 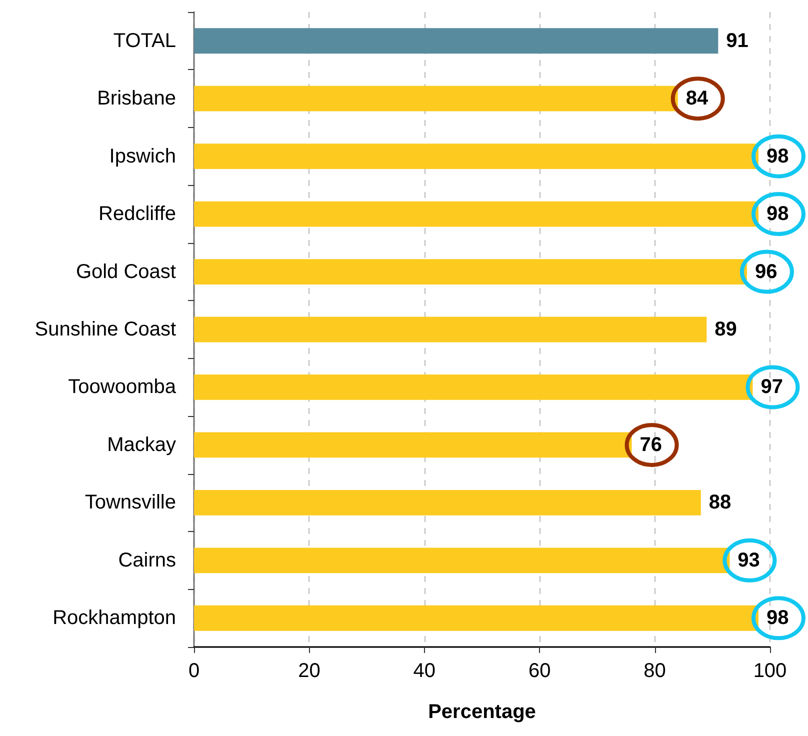 I want to click on y-tick-label: Rockhampton, so click(x=114, y=618).